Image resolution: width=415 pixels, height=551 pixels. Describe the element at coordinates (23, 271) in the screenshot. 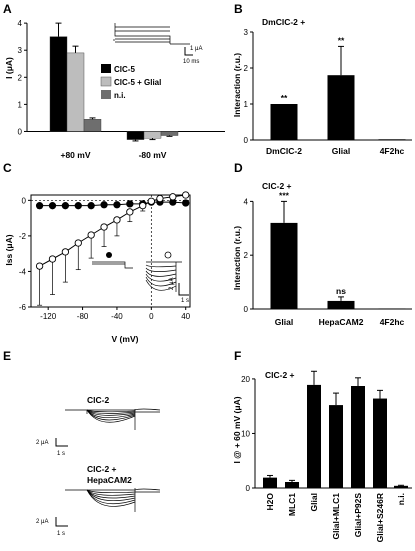

I see `y-tick-label: -4` at that location.